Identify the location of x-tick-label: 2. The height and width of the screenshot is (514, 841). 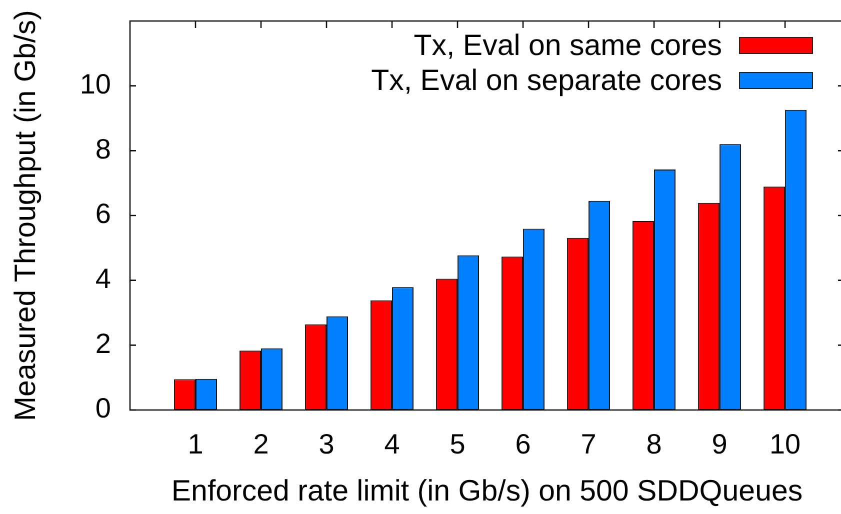
(261, 444).